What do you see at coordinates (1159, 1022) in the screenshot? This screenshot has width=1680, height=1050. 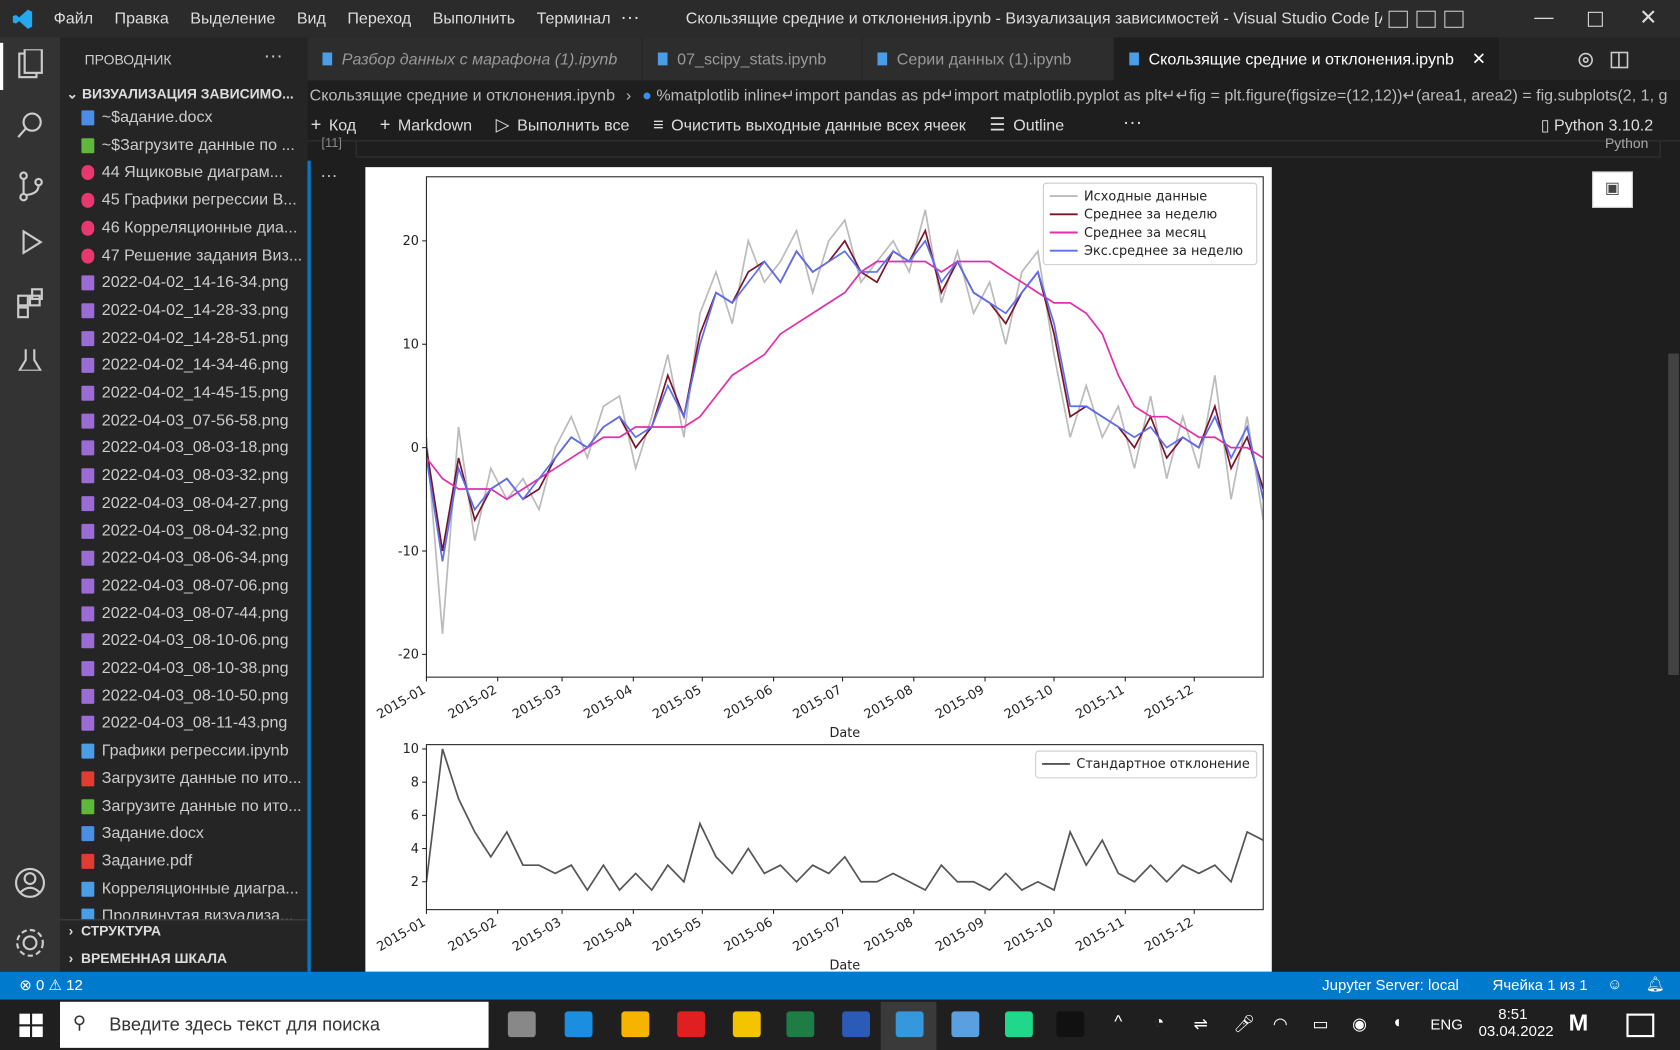 I see `tray-icon: ◔` at bounding box center [1159, 1022].